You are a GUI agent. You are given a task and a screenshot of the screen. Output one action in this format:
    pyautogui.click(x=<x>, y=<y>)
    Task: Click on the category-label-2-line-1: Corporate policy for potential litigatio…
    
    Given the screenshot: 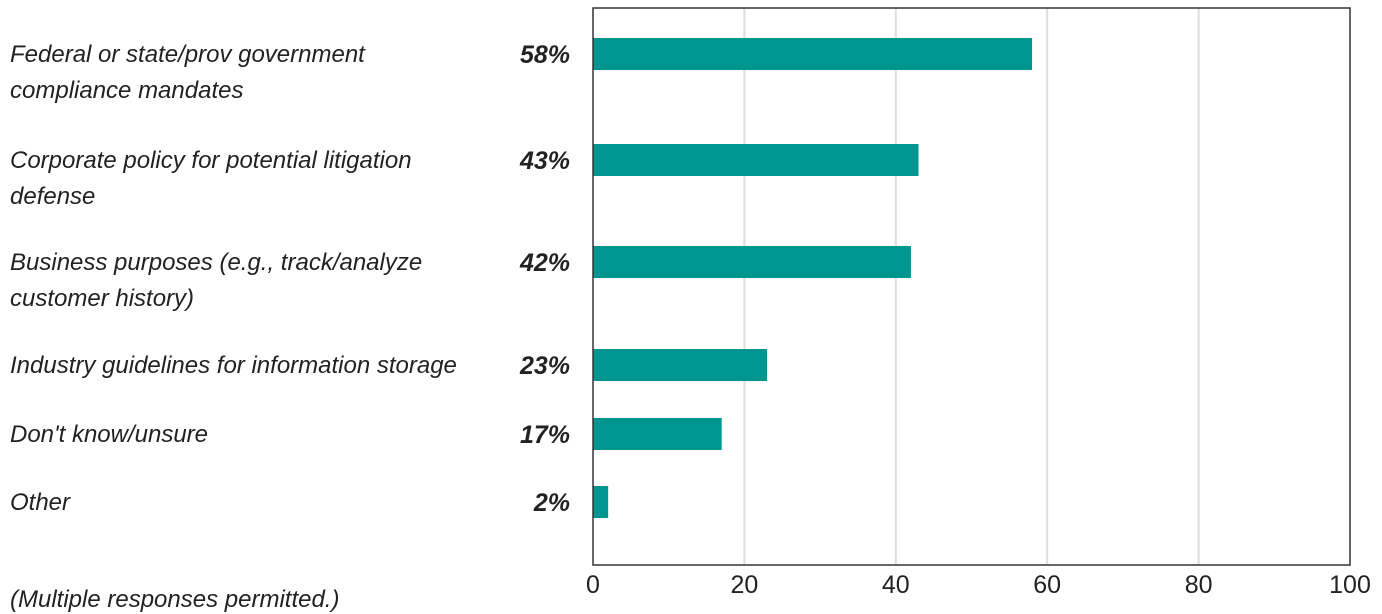 What is the action you would take?
    pyautogui.click(x=211, y=160)
    